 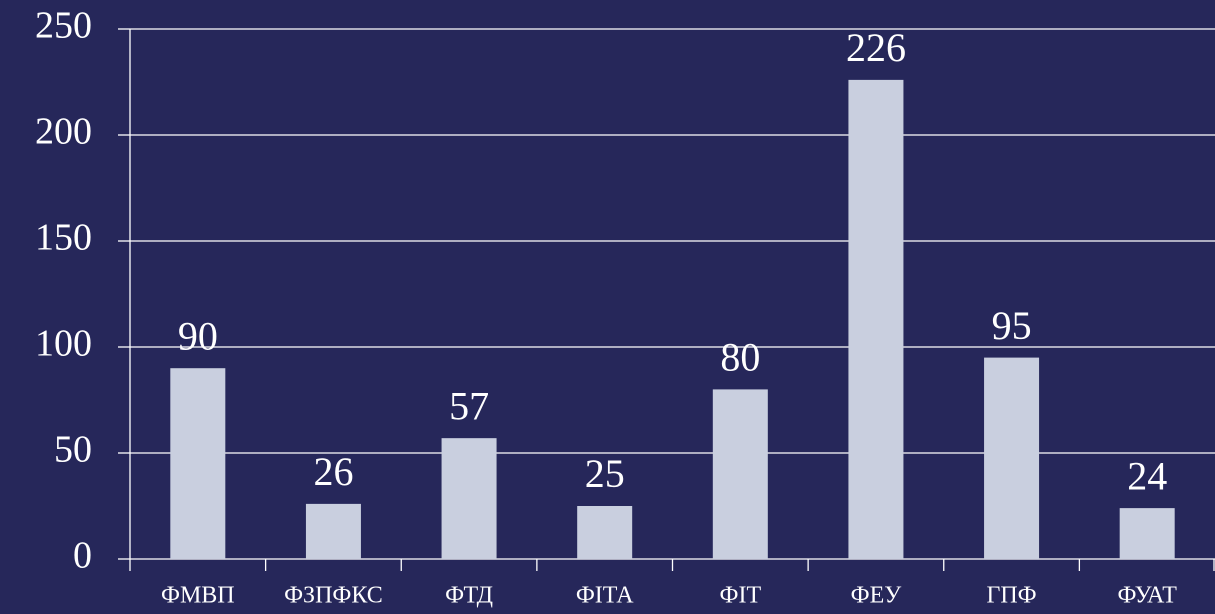 I want to click on data-label: 26, so click(x=333, y=471).